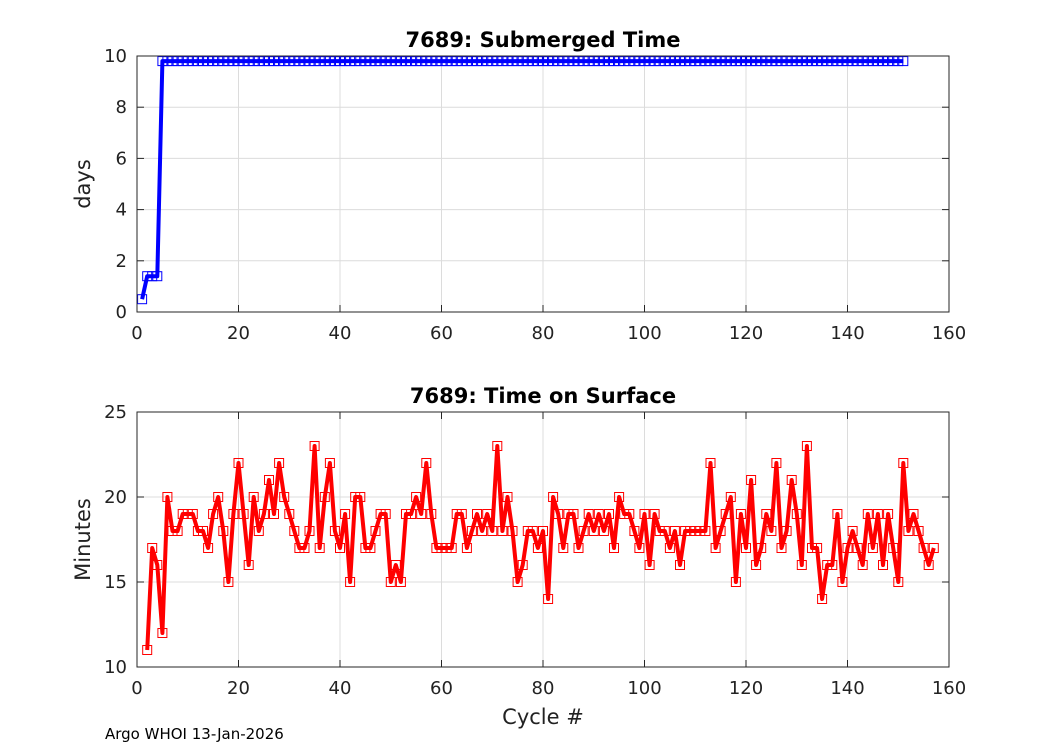 The height and width of the screenshot is (750, 1050). I want to click on y-tick-label: 8, so click(121, 107).